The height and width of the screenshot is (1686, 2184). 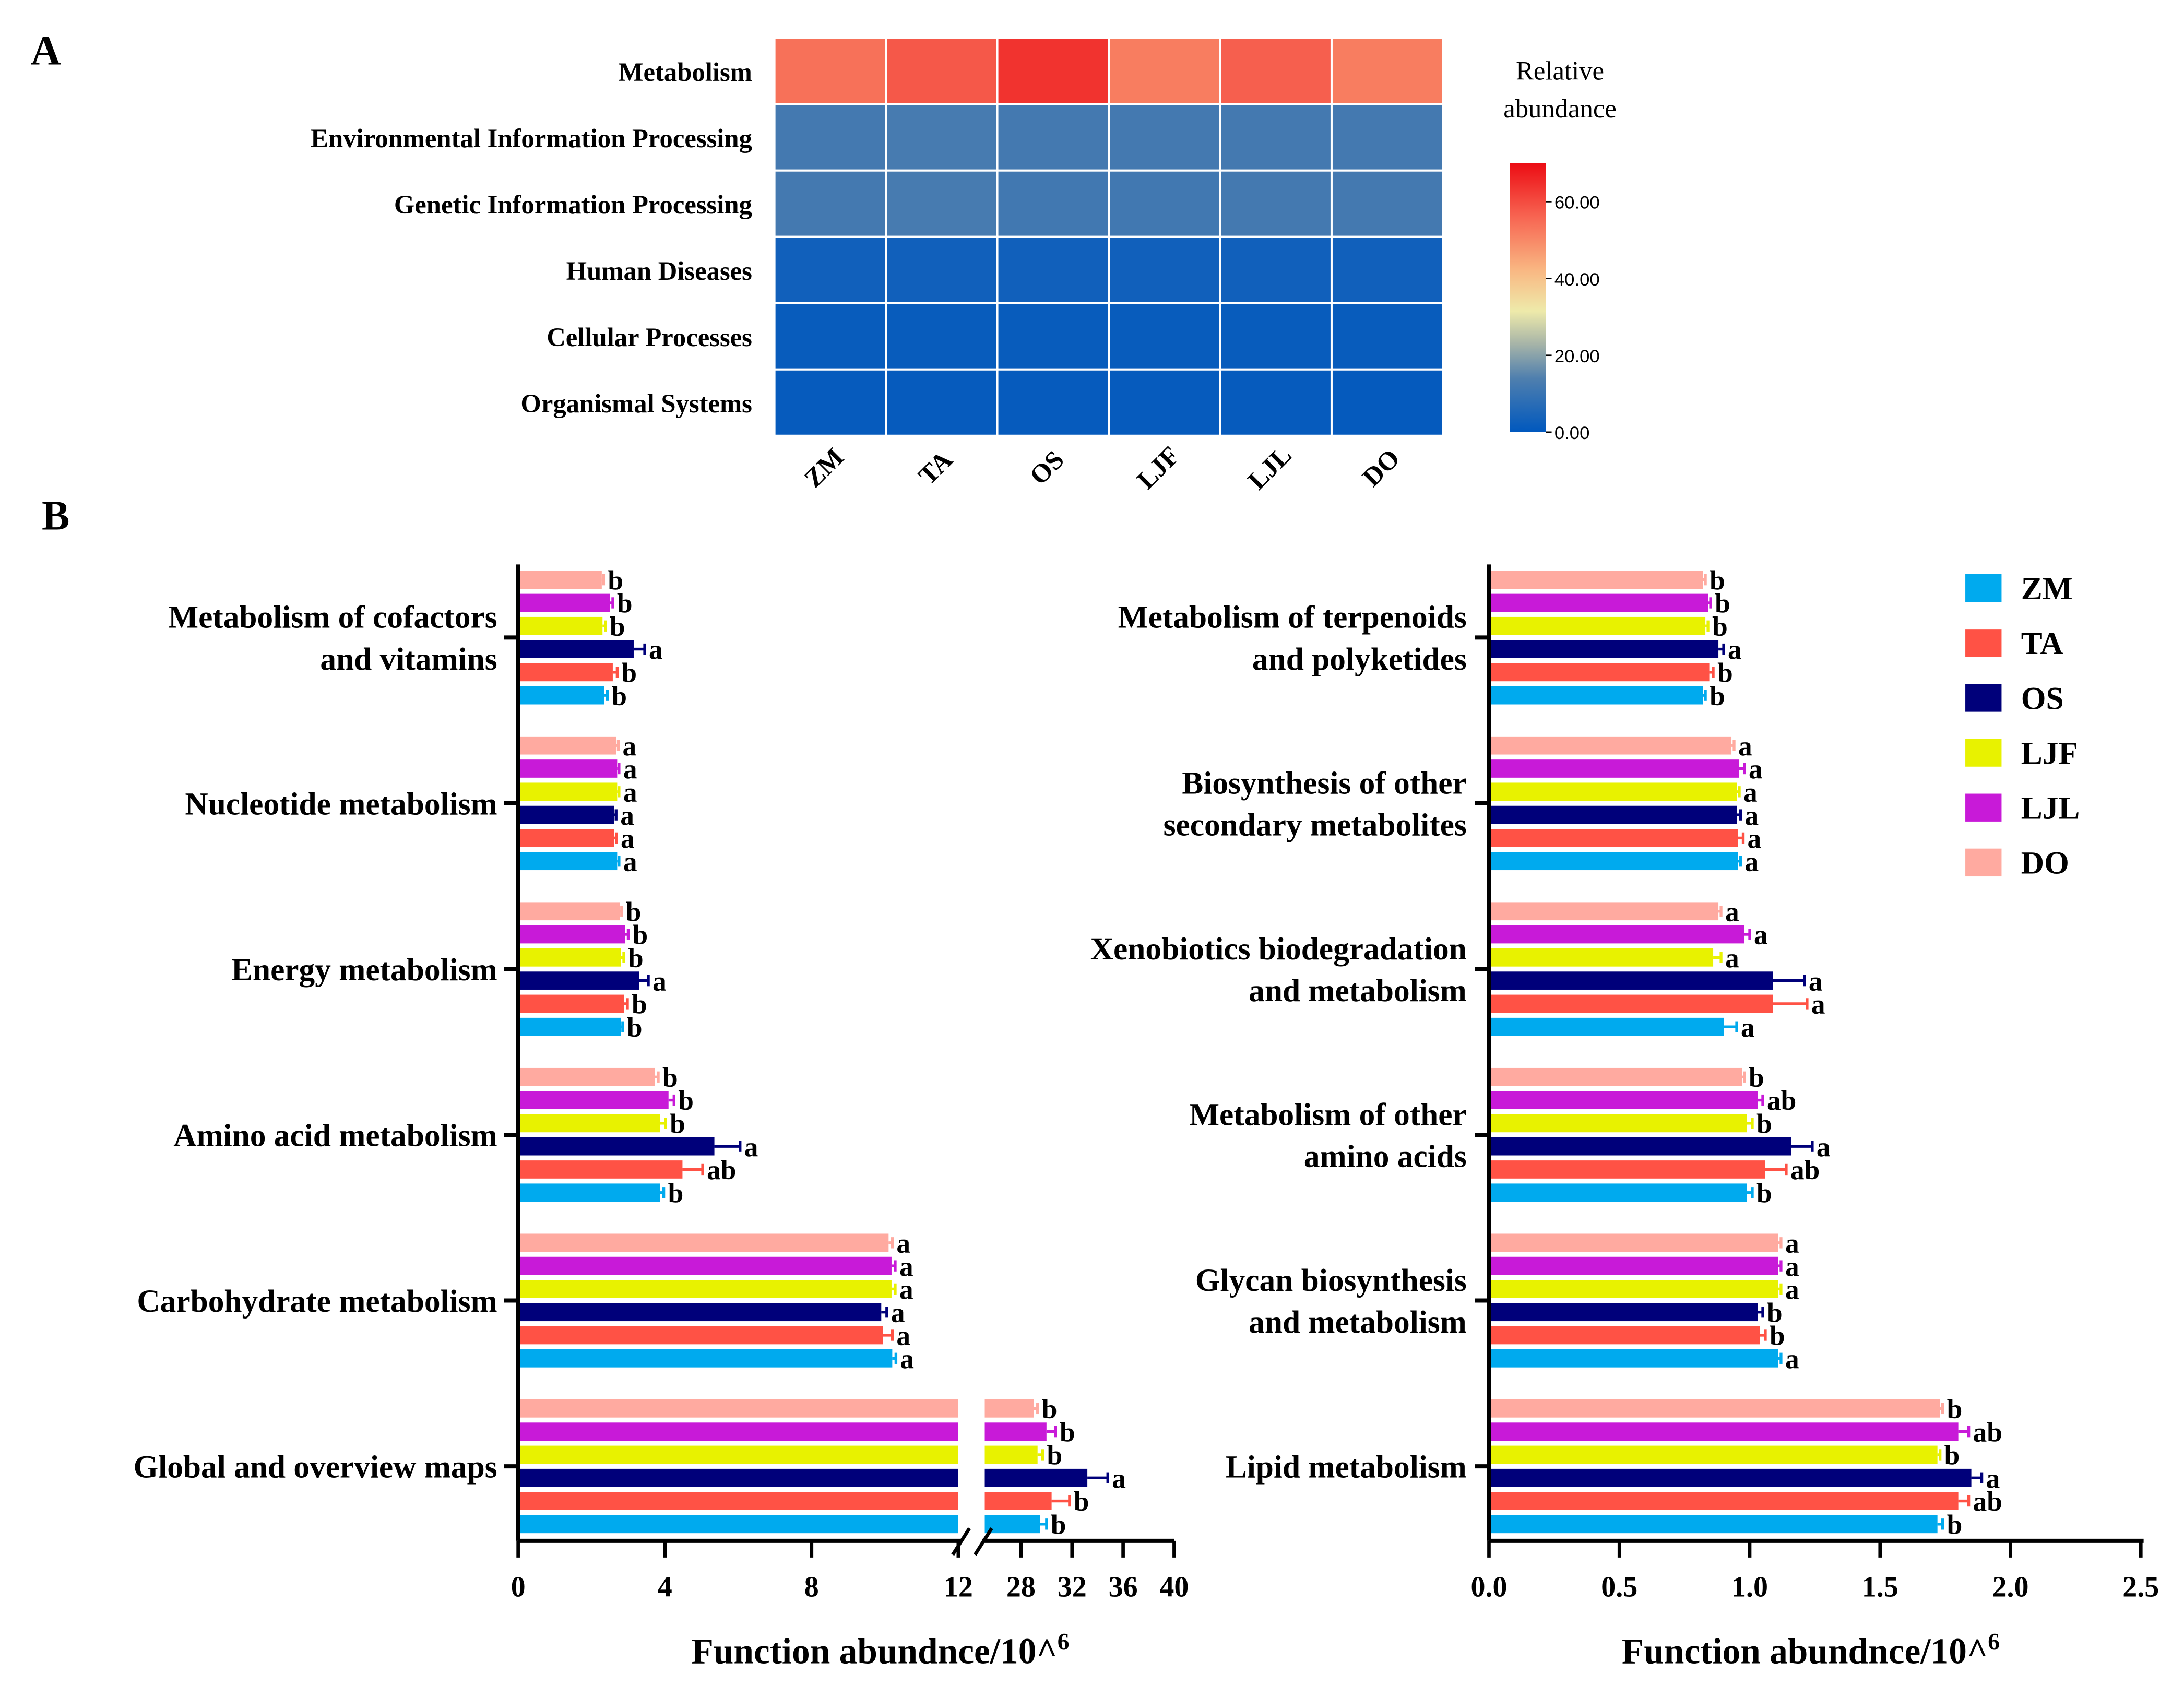 I want to click on category-label: Global and overview maps, so click(x=315, y=1467).